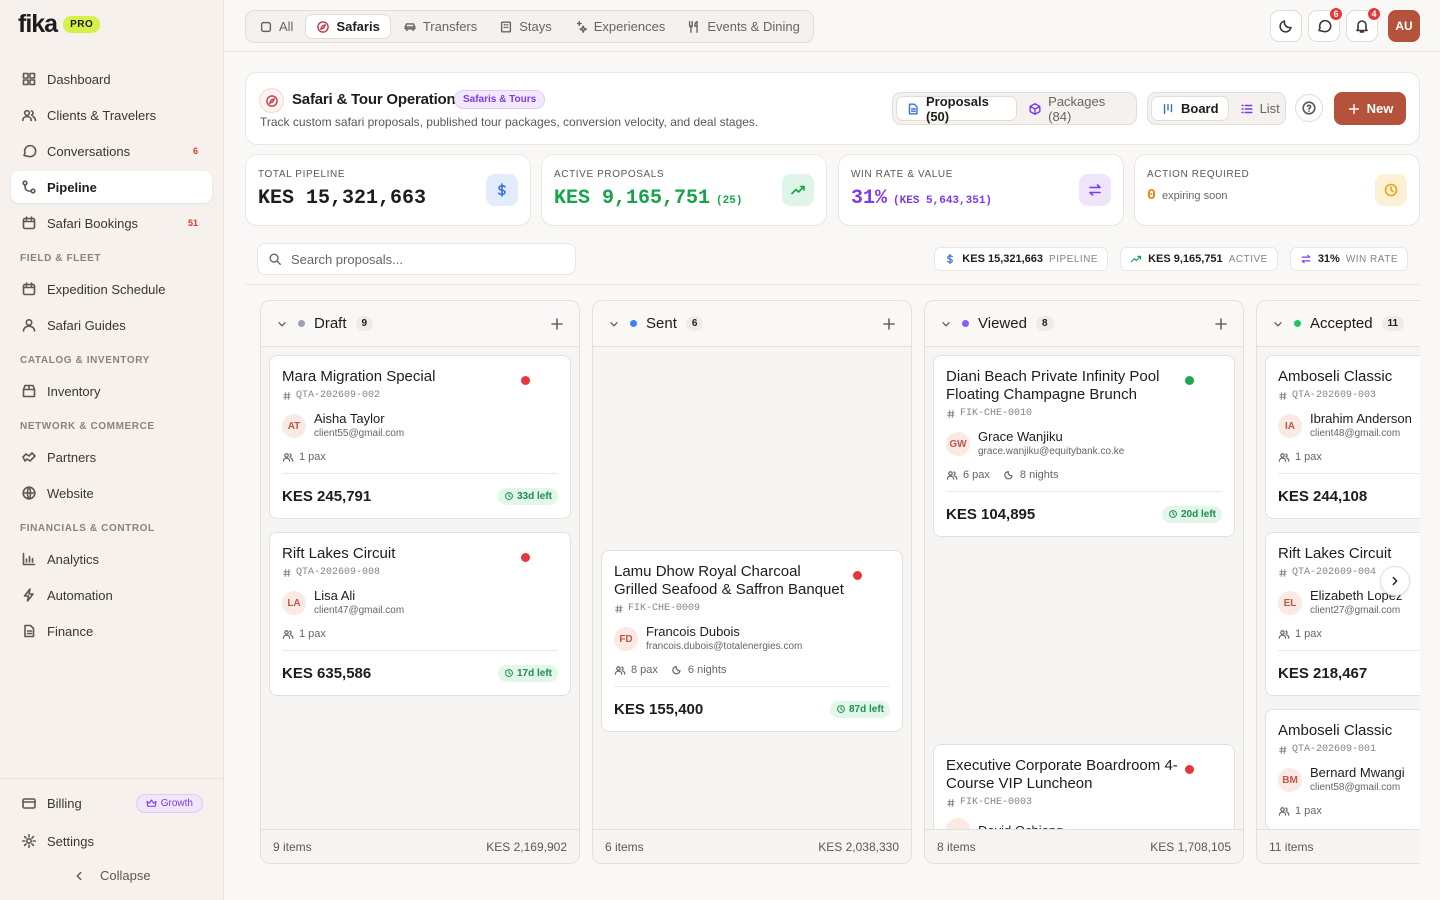 The width and height of the screenshot is (1440, 900). Describe the element at coordinates (1084, 802) in the screenshot. I see `card-code-row: FIK-CHE-0003` at that location.